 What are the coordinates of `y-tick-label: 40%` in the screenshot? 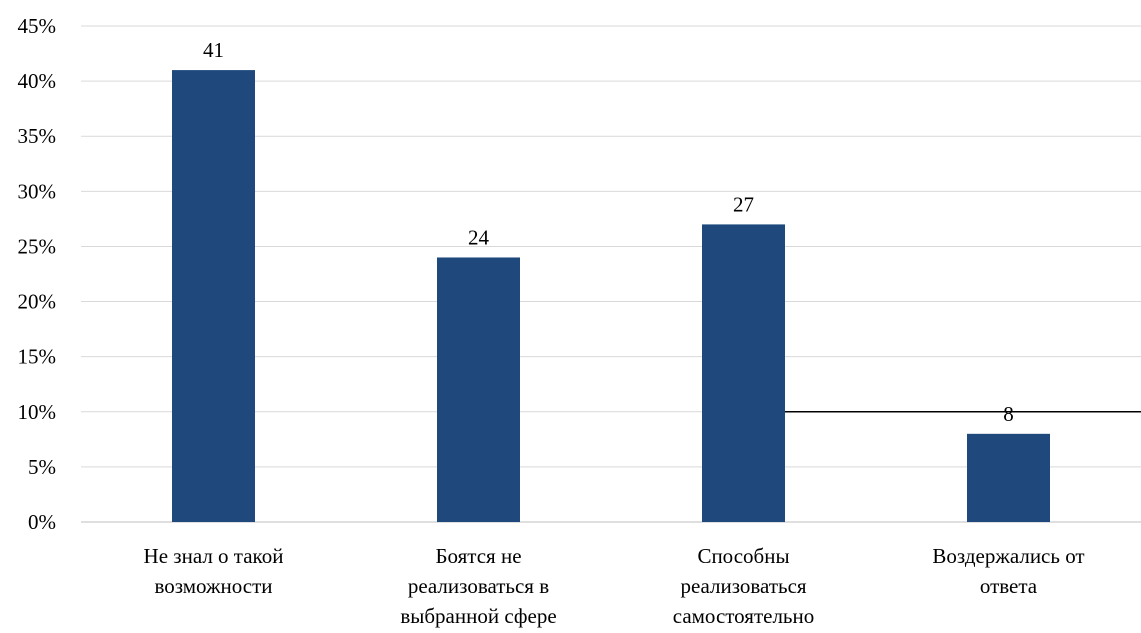 It's located at (37, 81).